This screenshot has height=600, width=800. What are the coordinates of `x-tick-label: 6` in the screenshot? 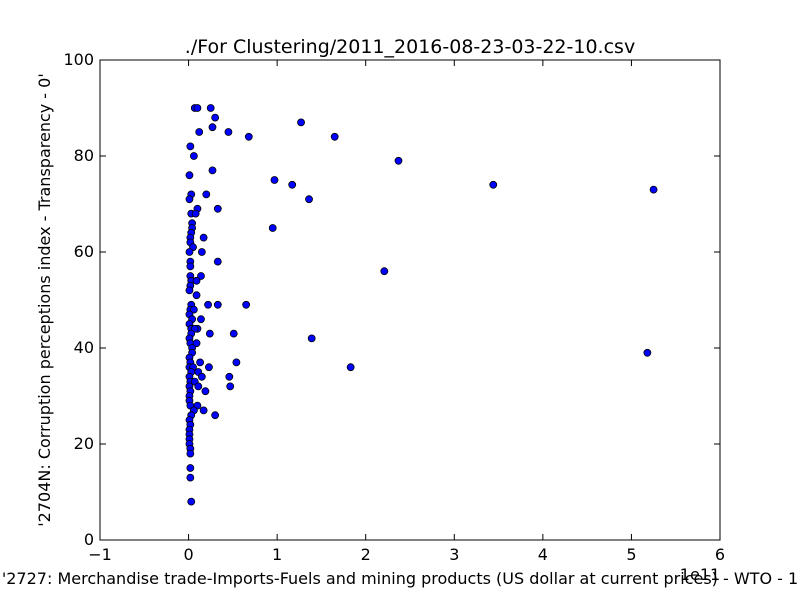 It's located at (720, 554).